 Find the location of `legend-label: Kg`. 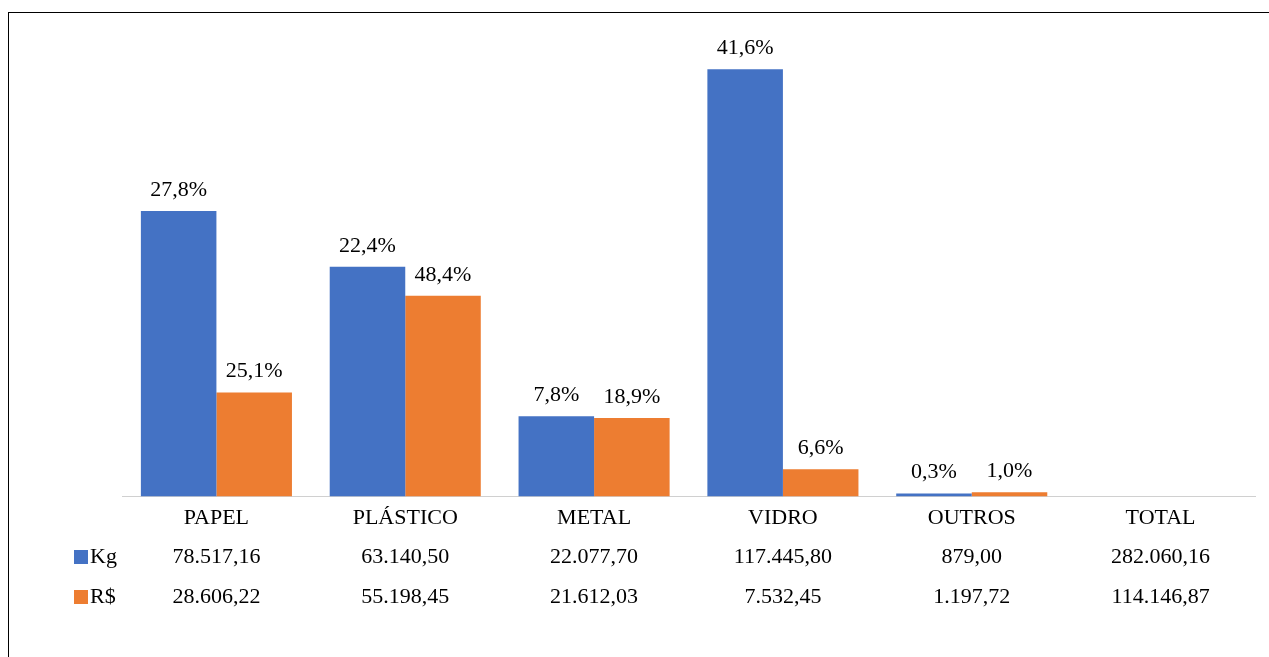

legend-label: Kg is located at coordinates (103, 555).